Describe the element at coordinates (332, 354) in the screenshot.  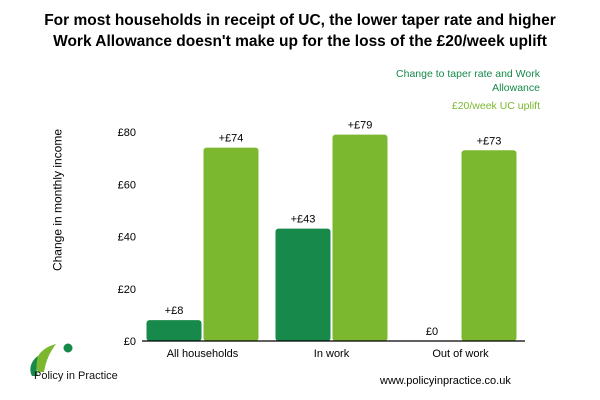
I see `x-tick-label: In work` at that location.